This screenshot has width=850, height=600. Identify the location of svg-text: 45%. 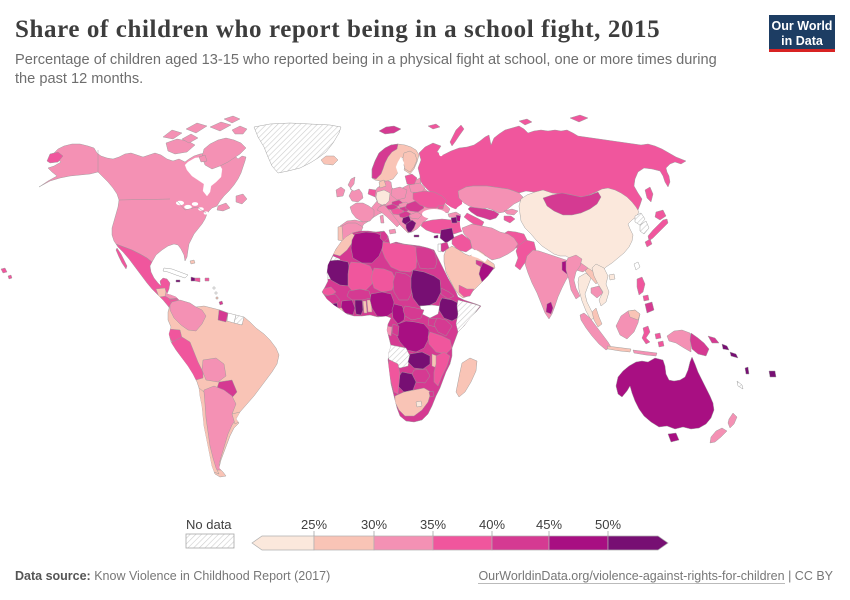
(549, 524).